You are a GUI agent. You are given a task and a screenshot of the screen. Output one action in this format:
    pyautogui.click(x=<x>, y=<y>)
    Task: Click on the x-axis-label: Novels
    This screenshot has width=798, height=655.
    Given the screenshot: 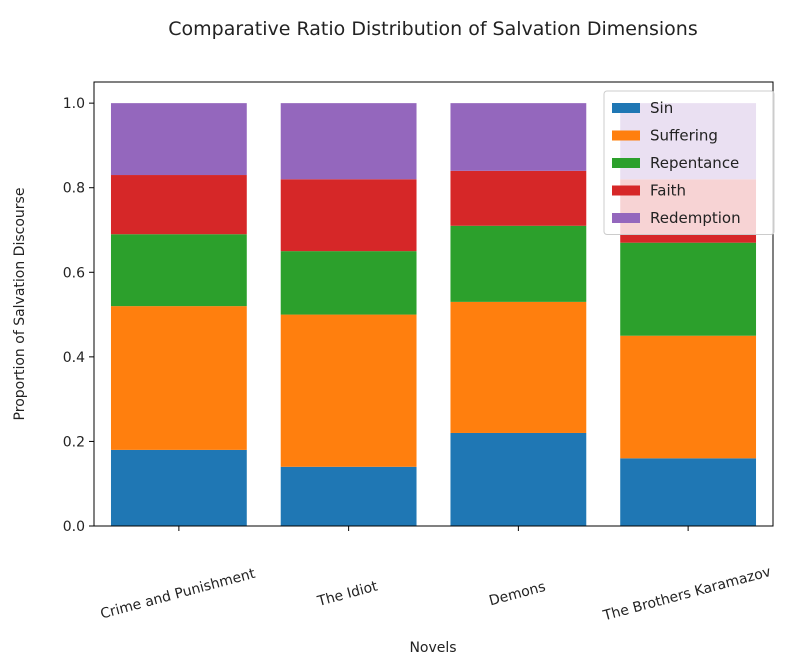 What is the action you would take?
    pyautogui.click(x=432, y=647)
    